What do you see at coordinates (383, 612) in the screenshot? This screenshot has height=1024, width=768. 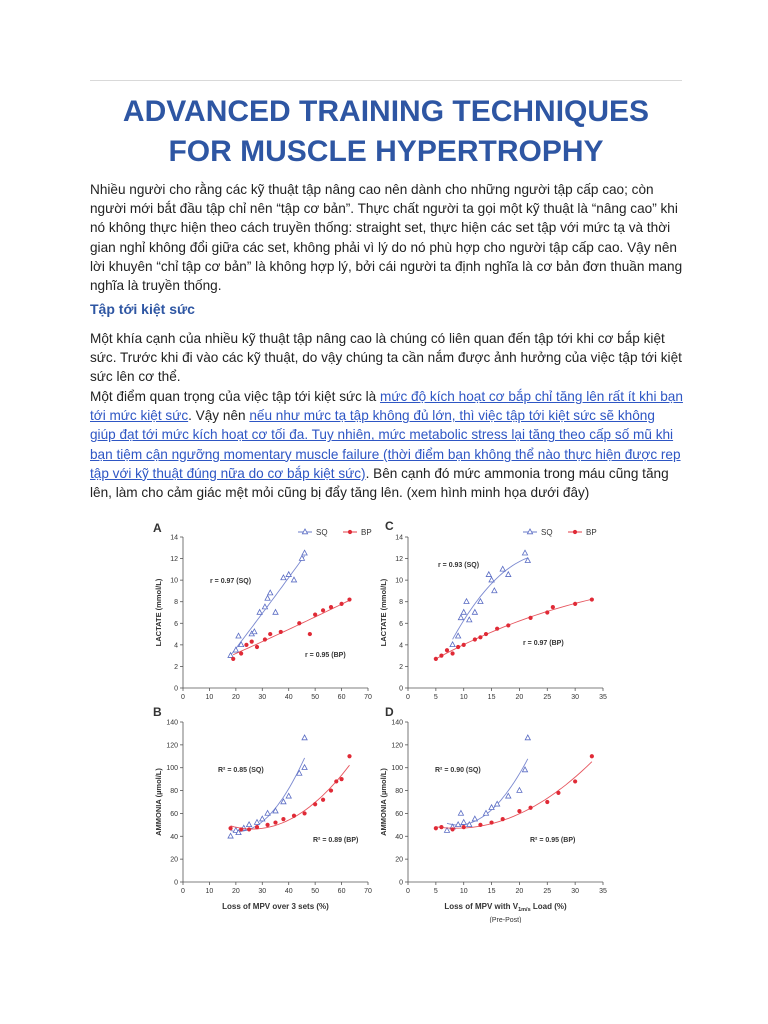 I see `y-axis-label: LACTATE (mmol/L)` at bounding box center [383, 612].